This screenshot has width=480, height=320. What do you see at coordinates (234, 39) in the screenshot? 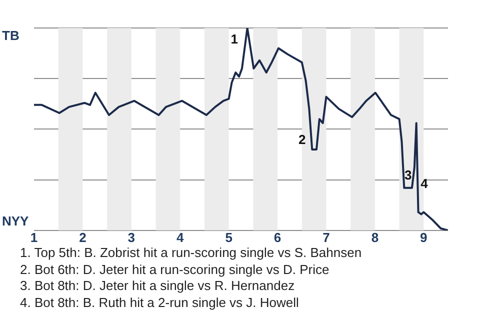
I see `annotation: 1` at bounding box center [234, 39].